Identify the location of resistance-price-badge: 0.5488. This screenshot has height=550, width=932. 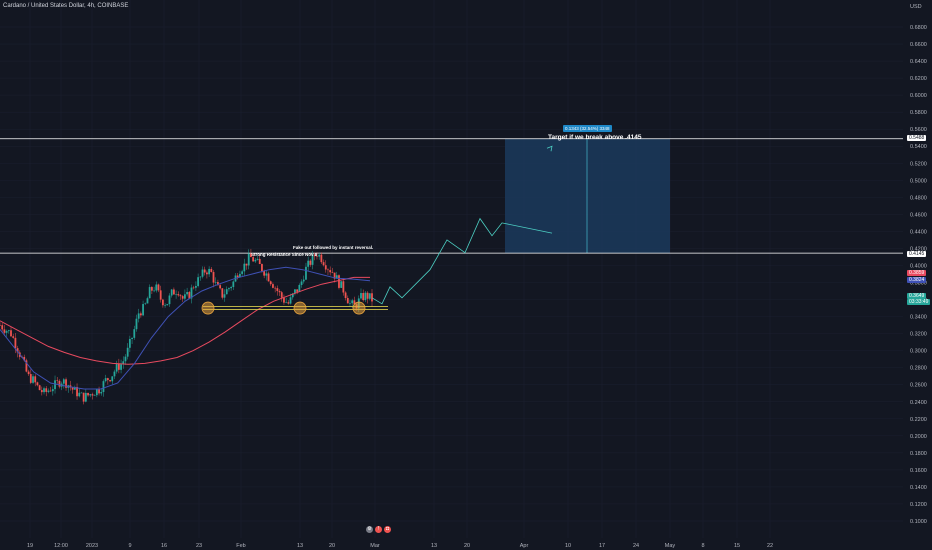
(917, 138).